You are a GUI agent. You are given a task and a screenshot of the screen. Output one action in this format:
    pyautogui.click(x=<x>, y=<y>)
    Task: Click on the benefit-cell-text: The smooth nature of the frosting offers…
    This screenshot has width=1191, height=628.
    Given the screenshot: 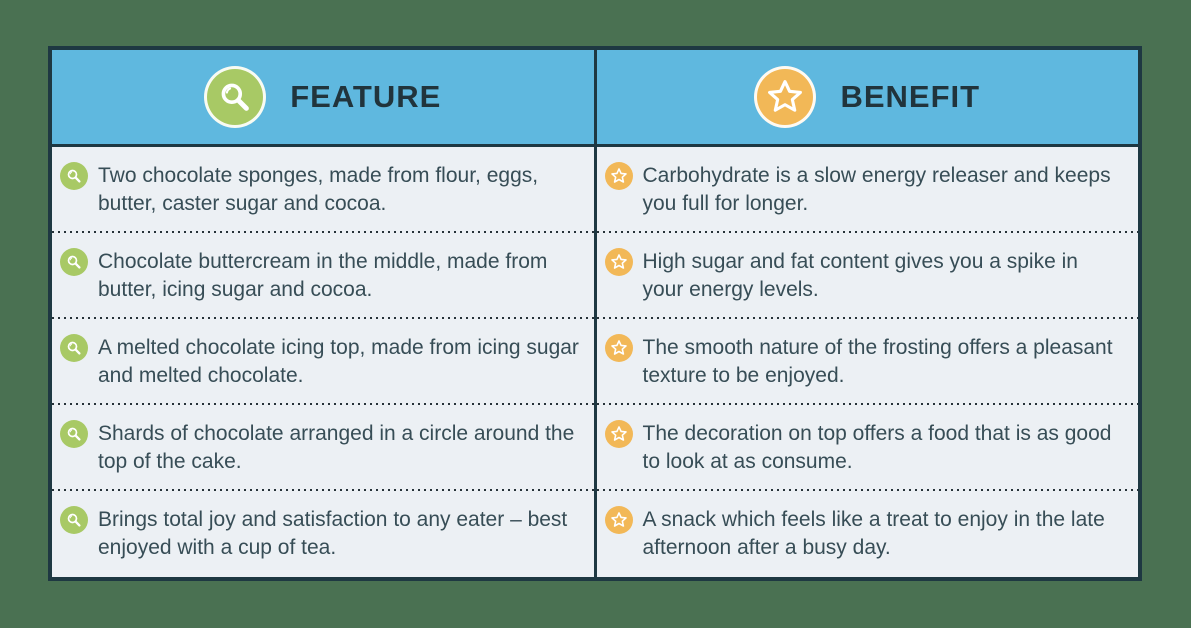 What is the action you would take?
    pyautogui.click(x=877, y=361)
    